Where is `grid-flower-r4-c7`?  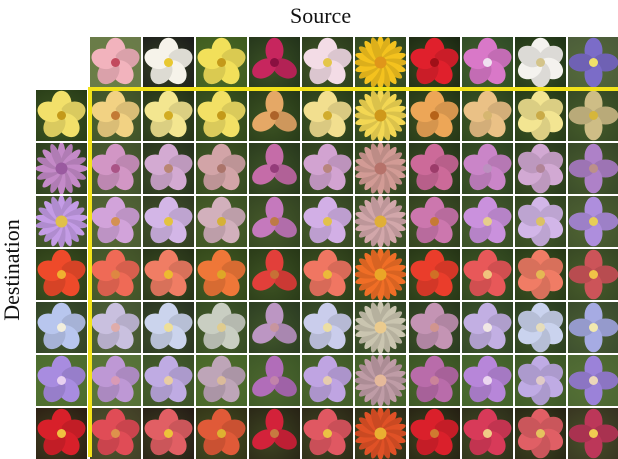 grid-flower-r4-c7 is located at coordinates (434, 274).